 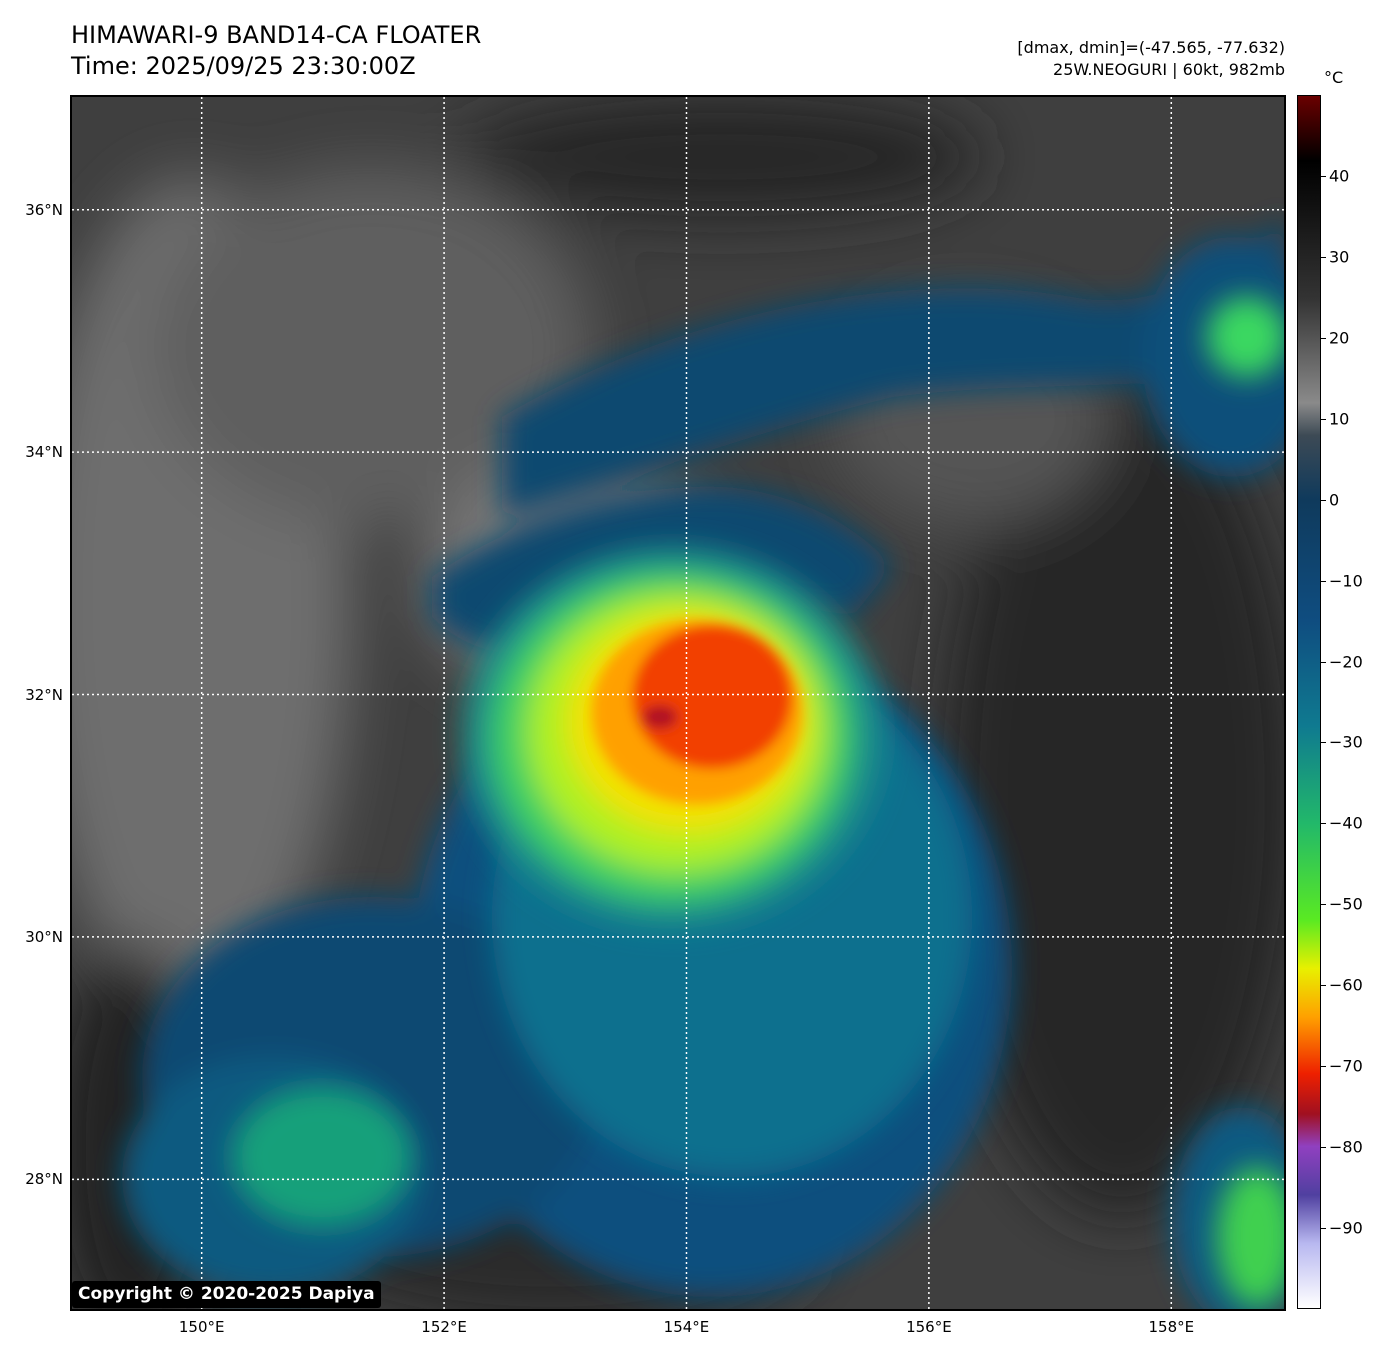 What do you see at coordinates (226, 1294) in the screenshot?
I see `copyright-notice: Copyright © 2020-2025 Dapiya` at bounding box center [226, 1294].